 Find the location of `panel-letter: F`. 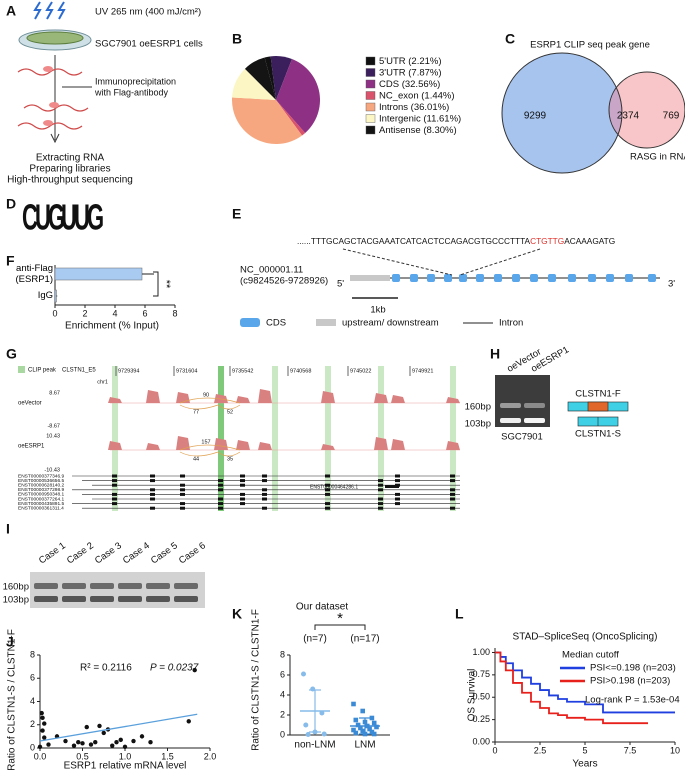

panel-letter: F is located at coordinates (10, 261).